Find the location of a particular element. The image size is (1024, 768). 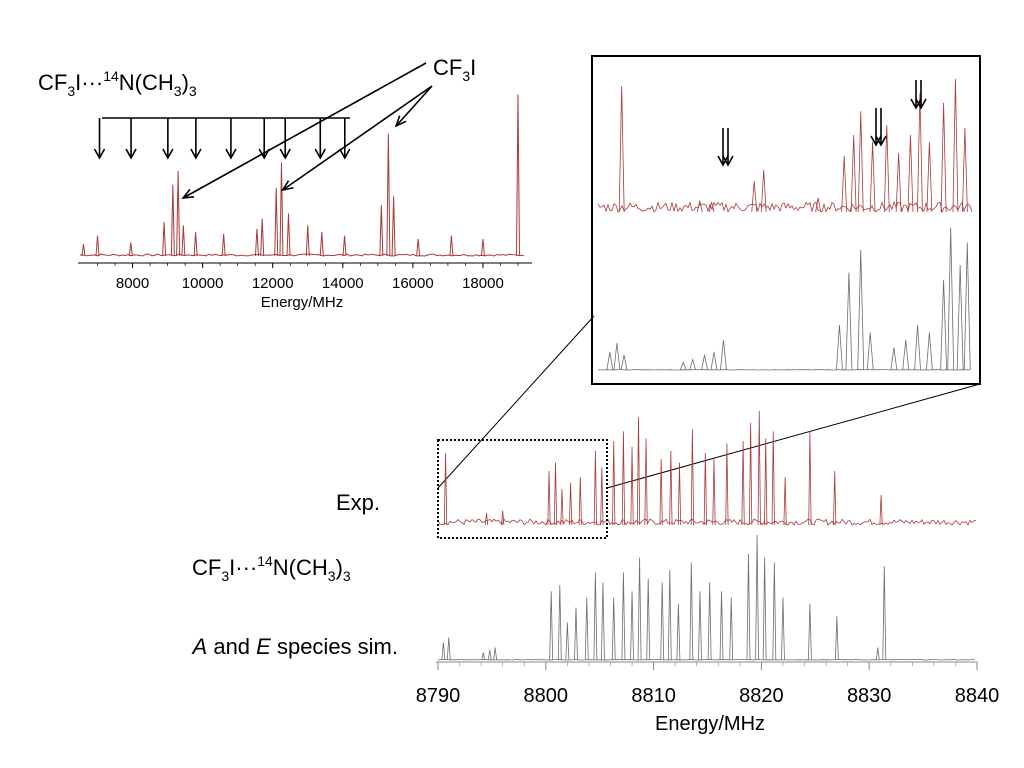

detail-exp-spectrum is located at coordinates (707, 468).